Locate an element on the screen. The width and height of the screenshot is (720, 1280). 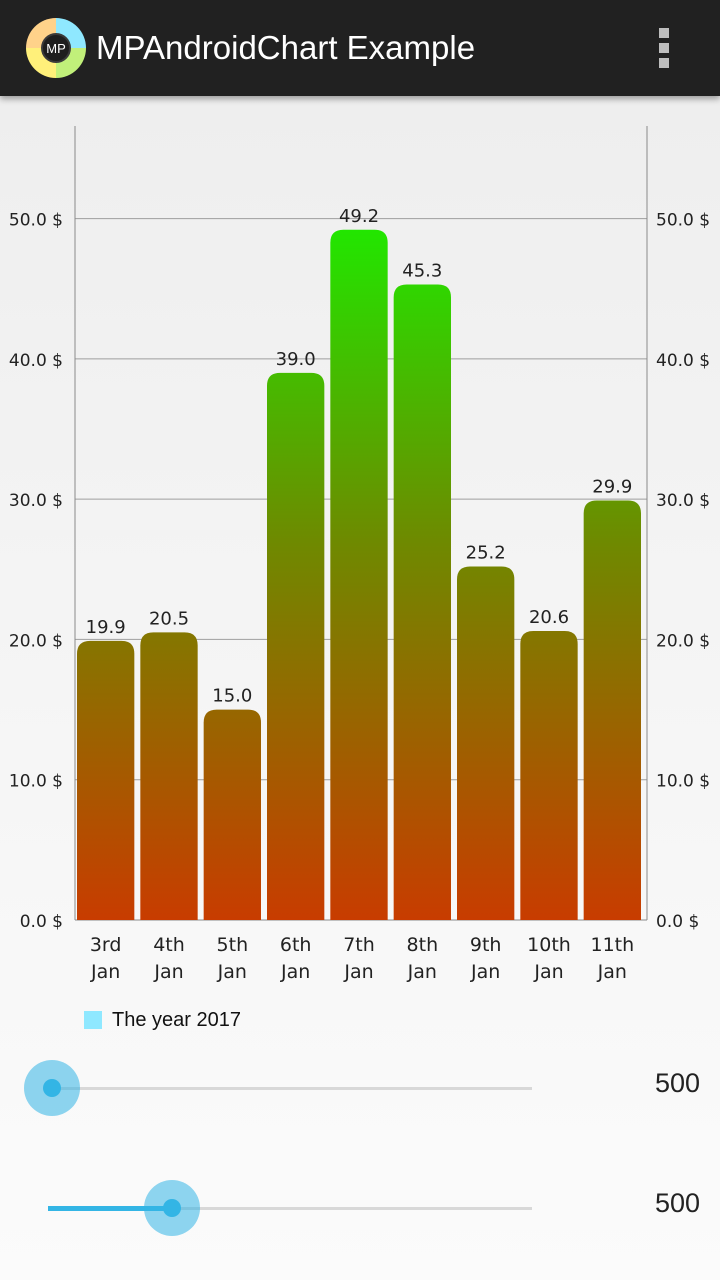
legend-swatch is located at coordinates (93, 1020).